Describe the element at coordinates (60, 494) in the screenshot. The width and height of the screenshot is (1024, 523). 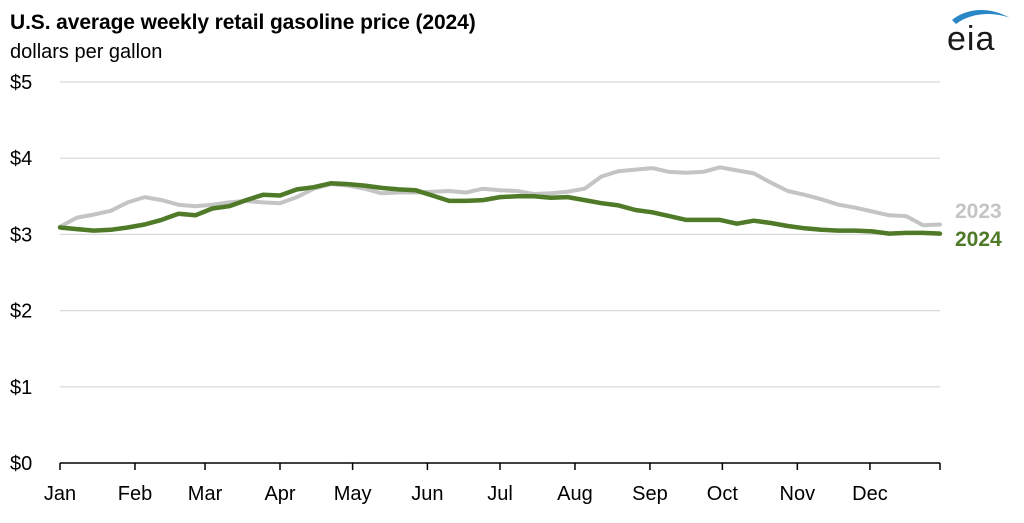
I see `x-tick-label: Jan` at that location.